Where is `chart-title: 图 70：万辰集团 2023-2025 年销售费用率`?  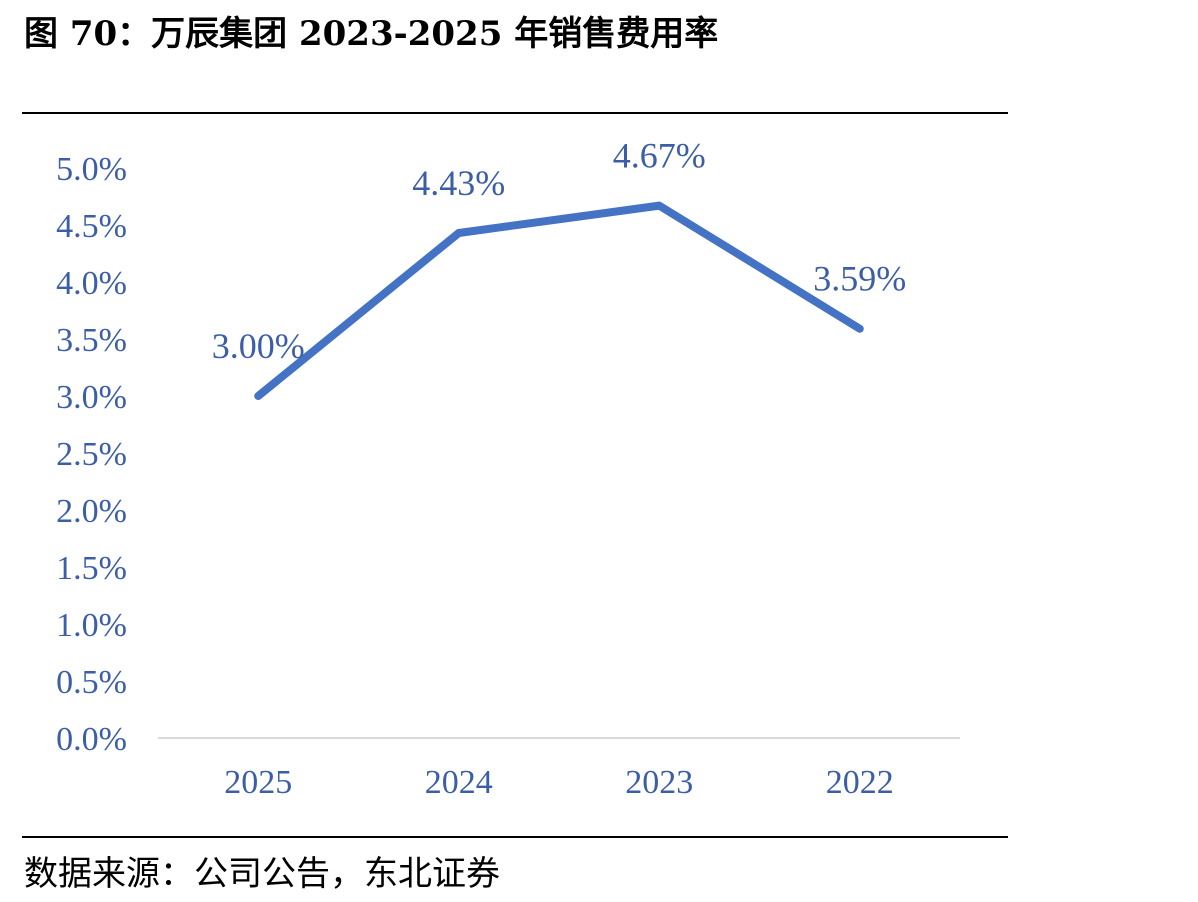
chart-title: 图 70：万辰集团 2023-2025 年销售费用率 is located at coordinates (371, 34).